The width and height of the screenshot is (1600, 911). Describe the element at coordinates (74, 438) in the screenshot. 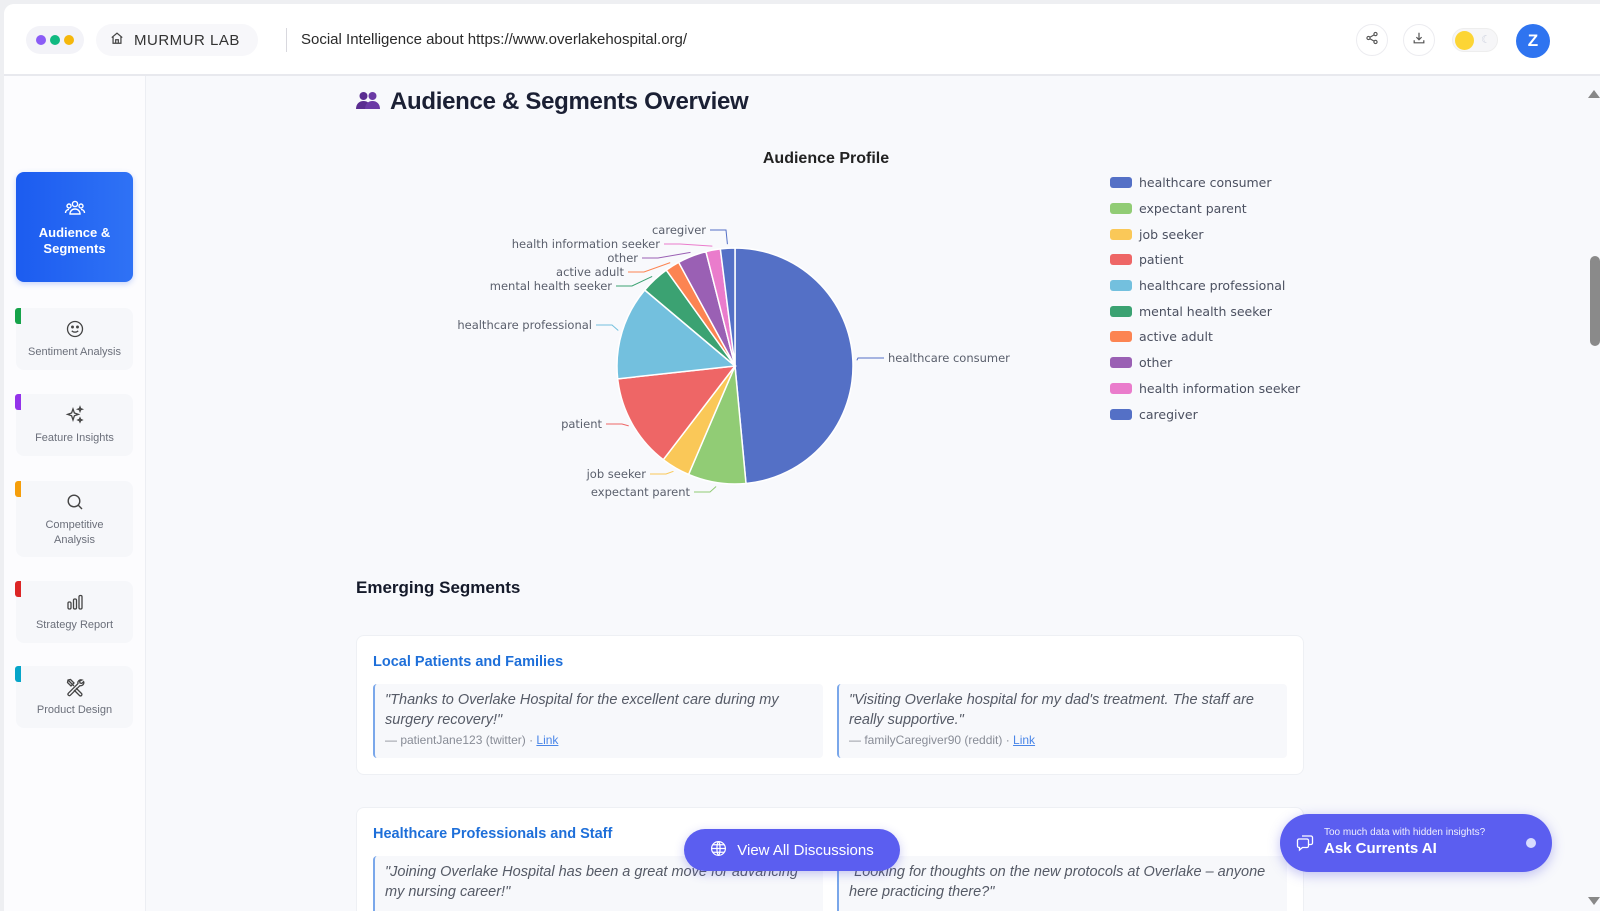

I see `sidebar-item-label: Feature Insights` at that location.